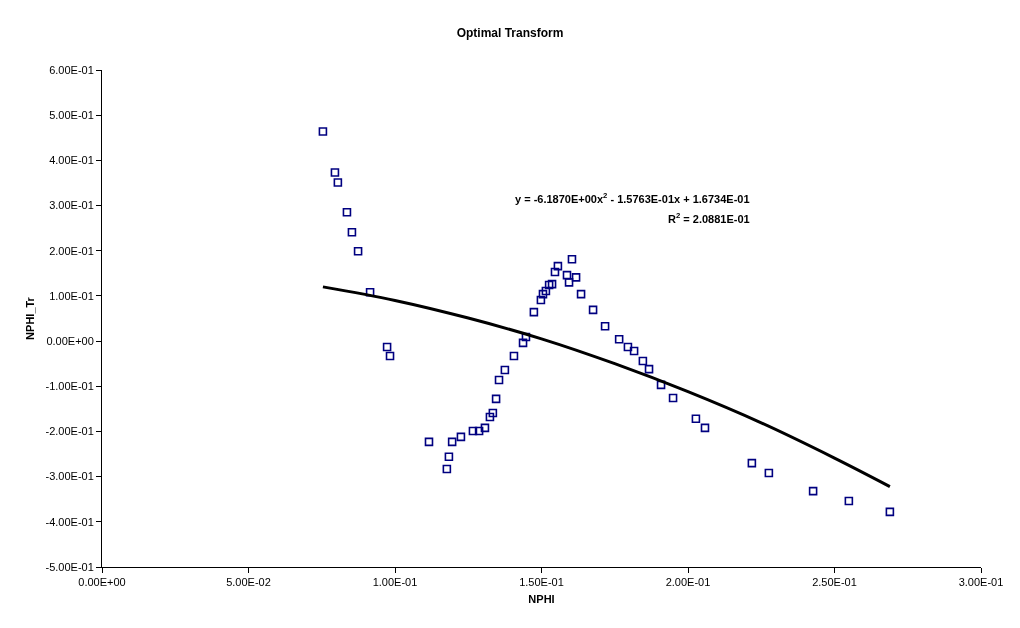  I want to click on annotation: y = -6.1870E+00x$^{2}$ - 1.5763E-01x + 1.6734E-01, so click(632, 198).